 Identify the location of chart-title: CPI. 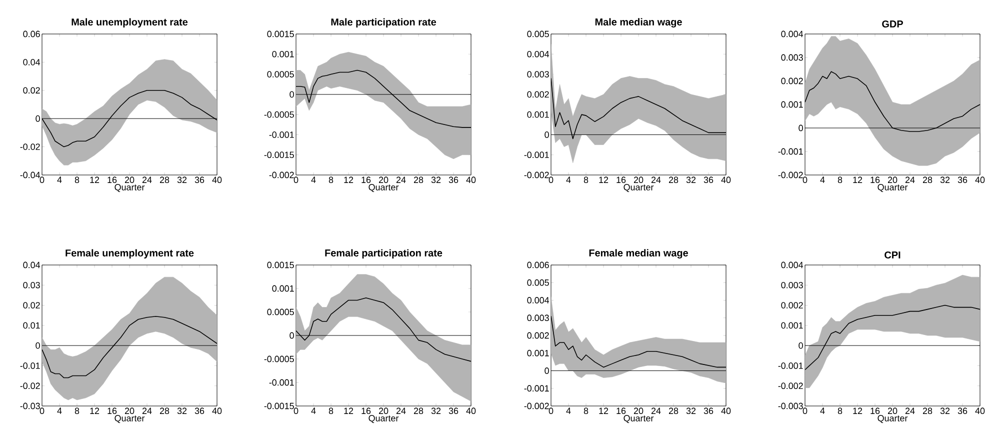
(892, 254).